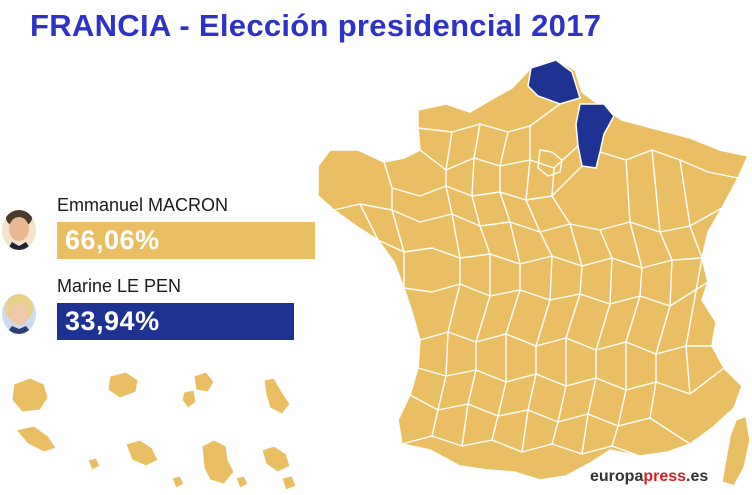  What do you see at coordinates (595, 136) in the screenshot?
I see `department-aisne` at bounding box center [595, 136].